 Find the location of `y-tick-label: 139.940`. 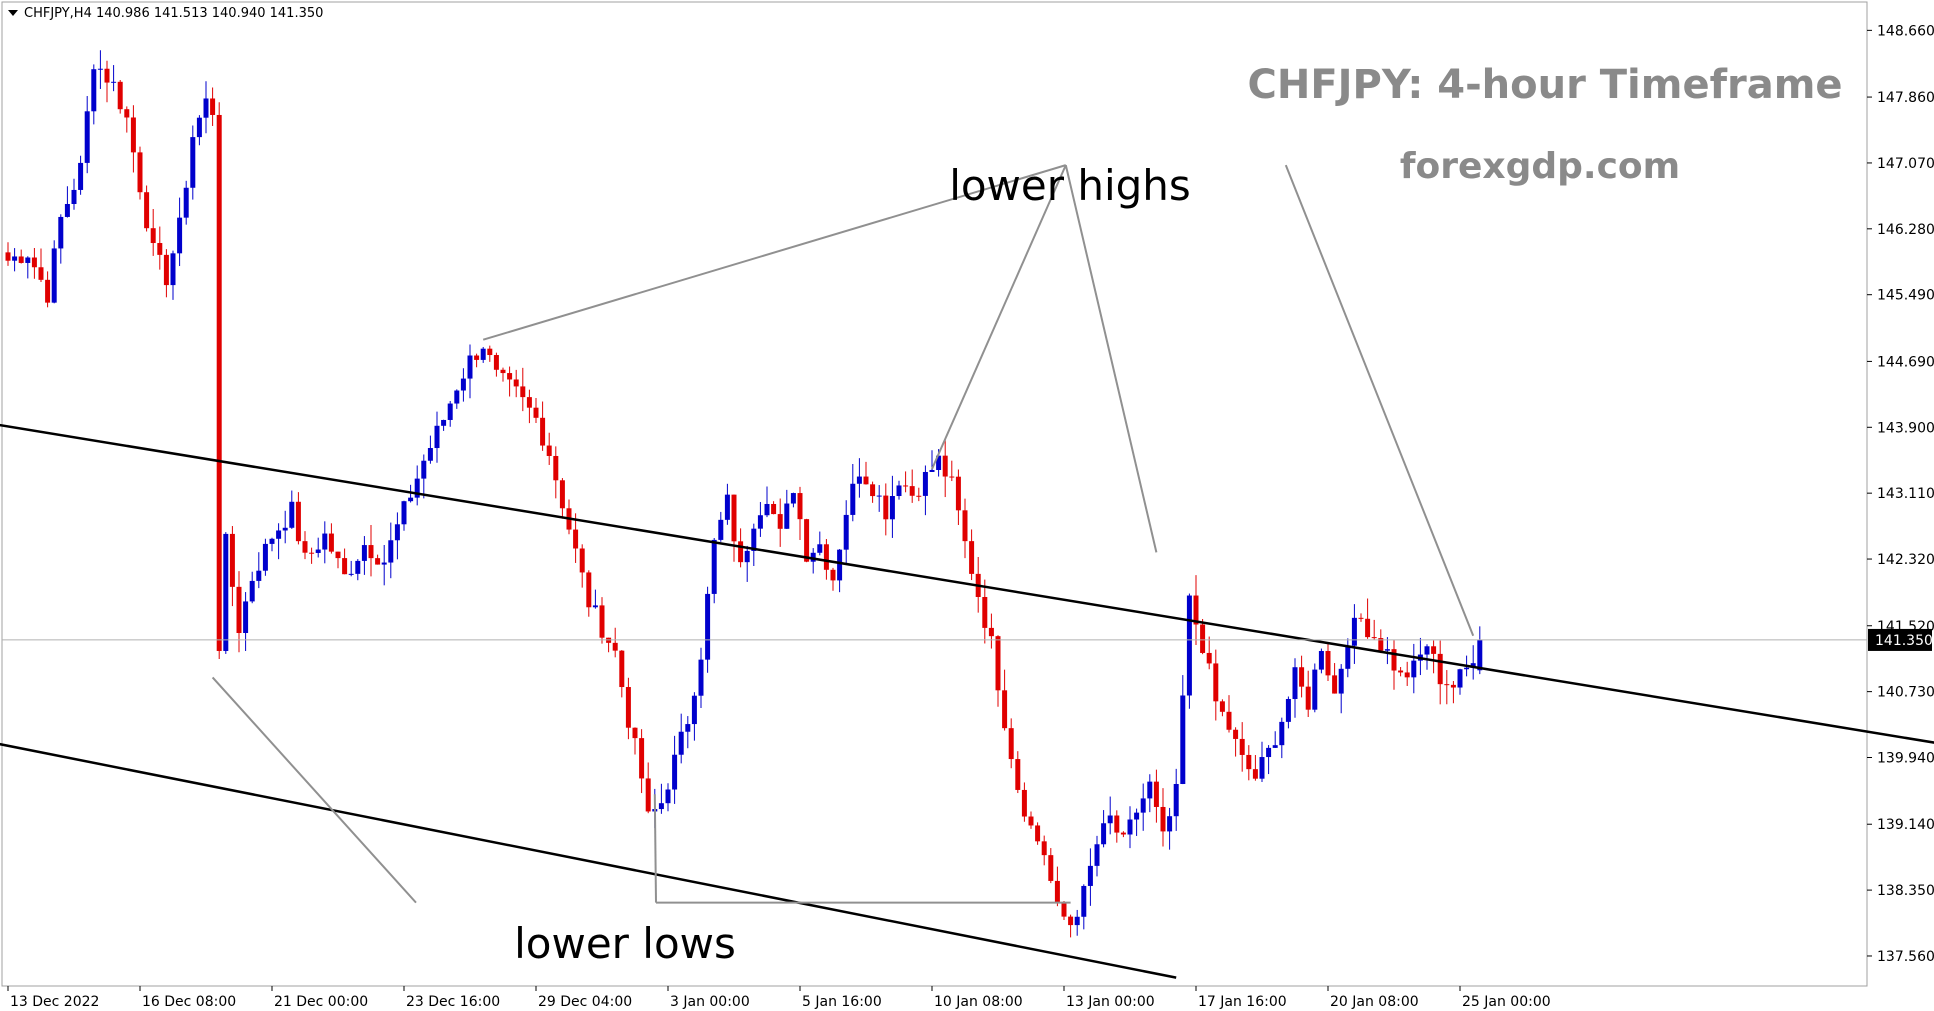

y-tick-label: 139.940 is located at coordinates (1905, 759).